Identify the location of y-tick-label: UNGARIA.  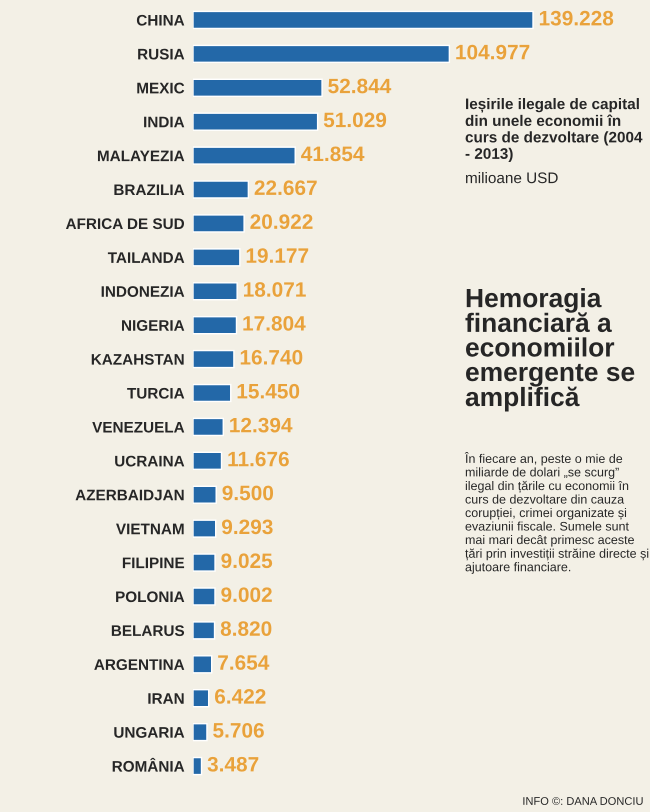
(149, 732).